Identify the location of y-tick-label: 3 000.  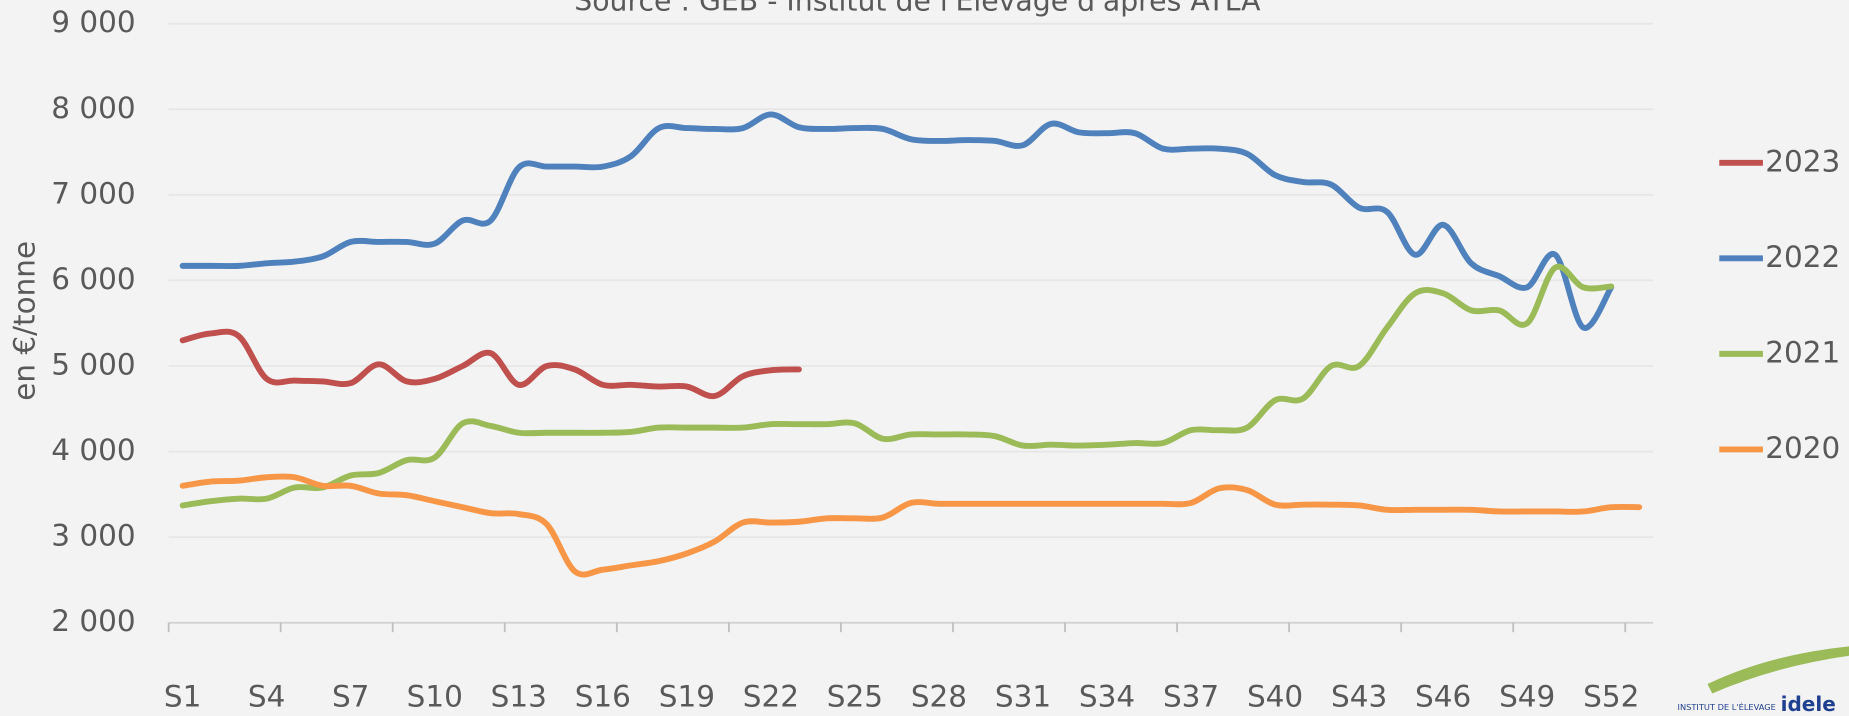
(93, 536).